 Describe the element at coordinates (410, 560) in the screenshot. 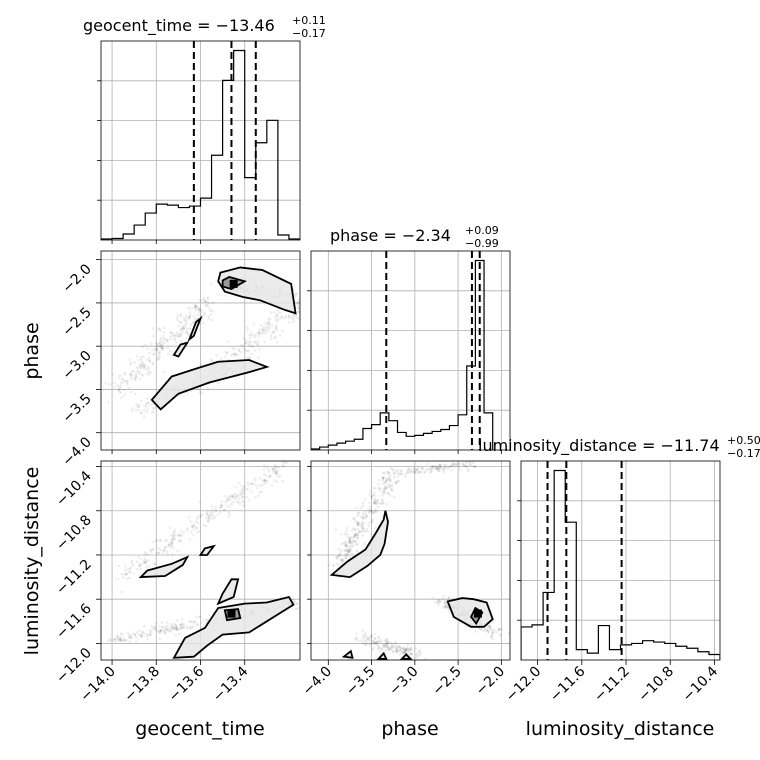

I see `grid-pair-phase-luminosity-distance` at that location.